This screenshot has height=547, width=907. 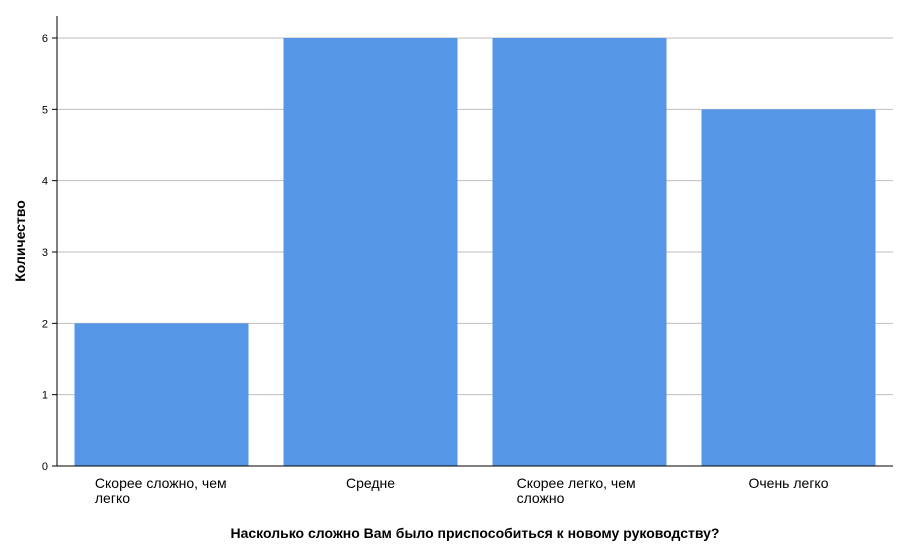 I want to click on x-category-label-line: Очень легко, so click(x=788, y=483).